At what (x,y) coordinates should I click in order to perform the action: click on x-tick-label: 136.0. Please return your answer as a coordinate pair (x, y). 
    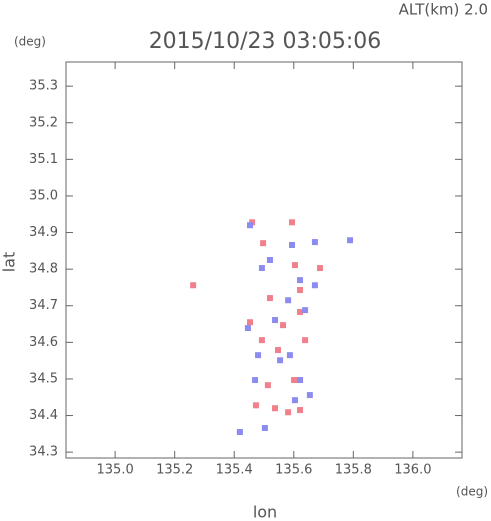
    Looking at the image, I should click on (412, 470).